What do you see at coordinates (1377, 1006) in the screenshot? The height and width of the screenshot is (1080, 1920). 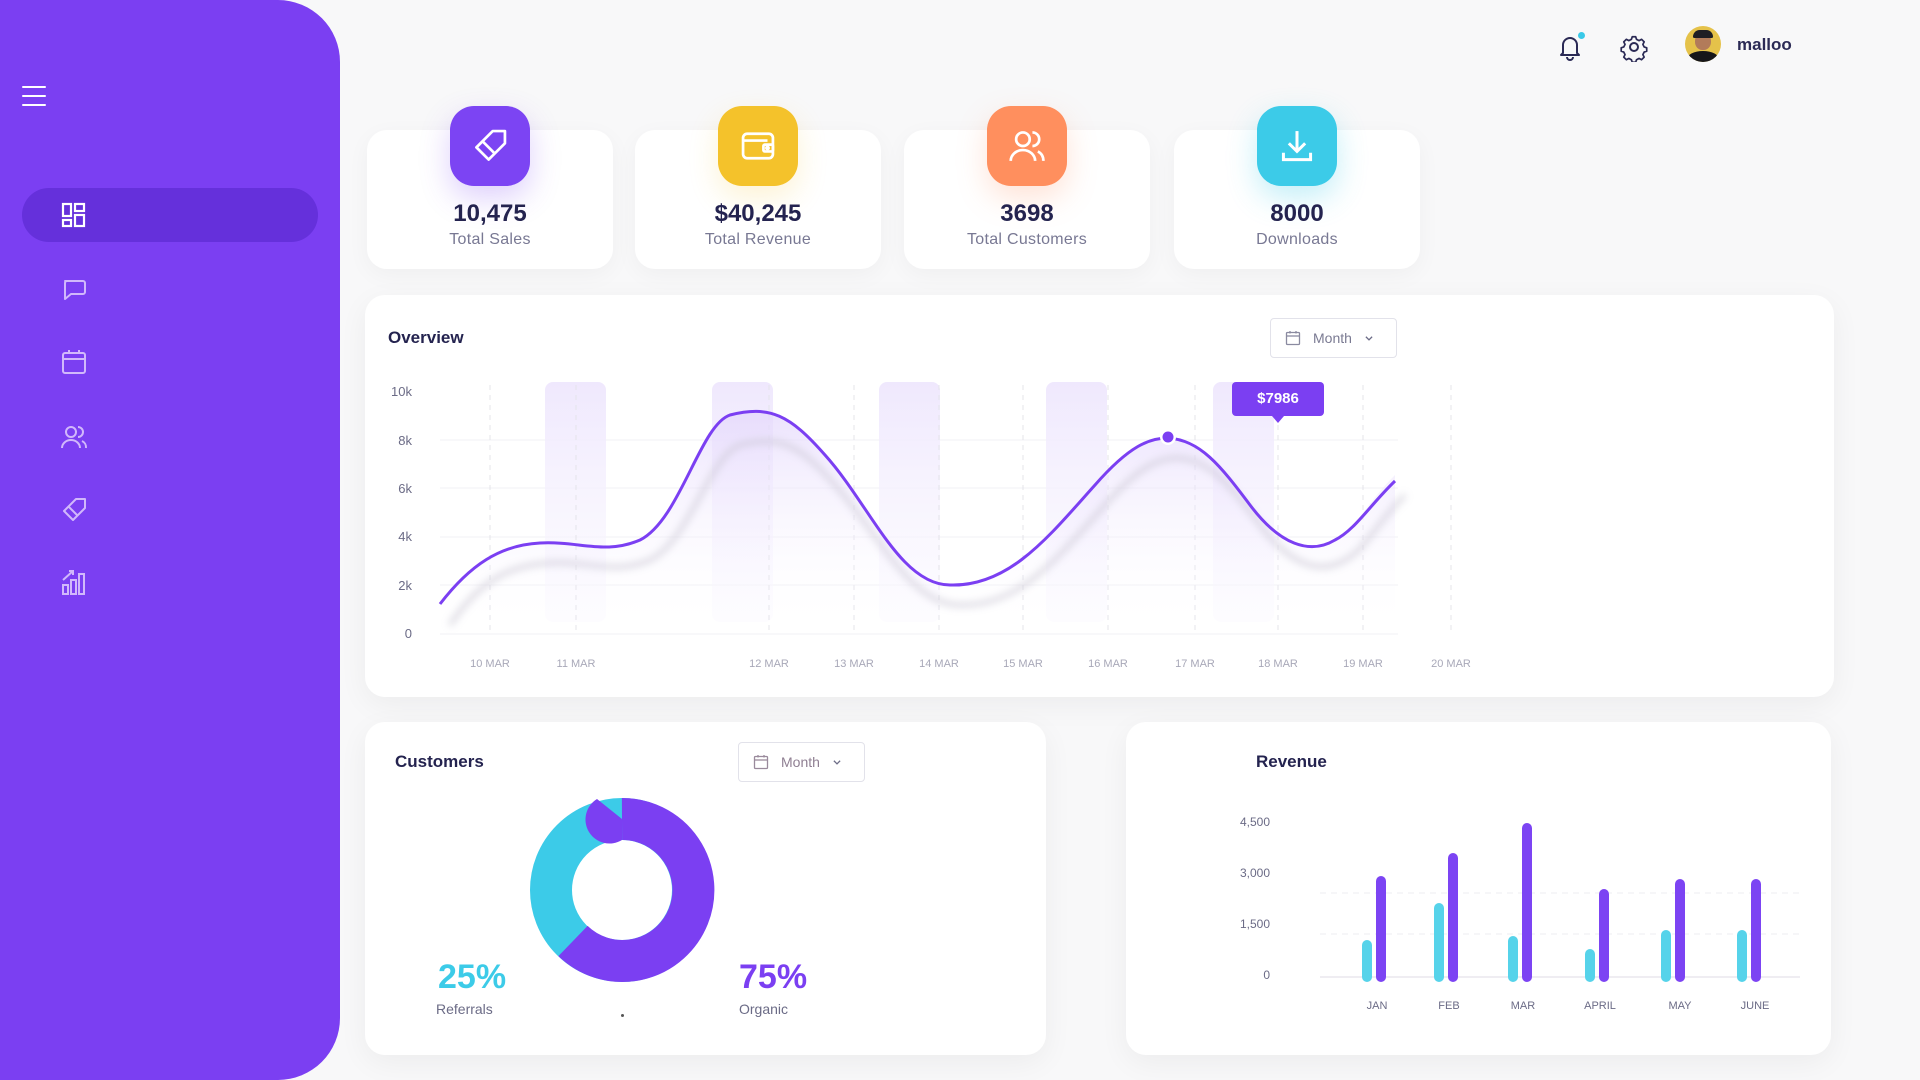 I see `x-tick: JAN` at bounding box center [1377, 1006].